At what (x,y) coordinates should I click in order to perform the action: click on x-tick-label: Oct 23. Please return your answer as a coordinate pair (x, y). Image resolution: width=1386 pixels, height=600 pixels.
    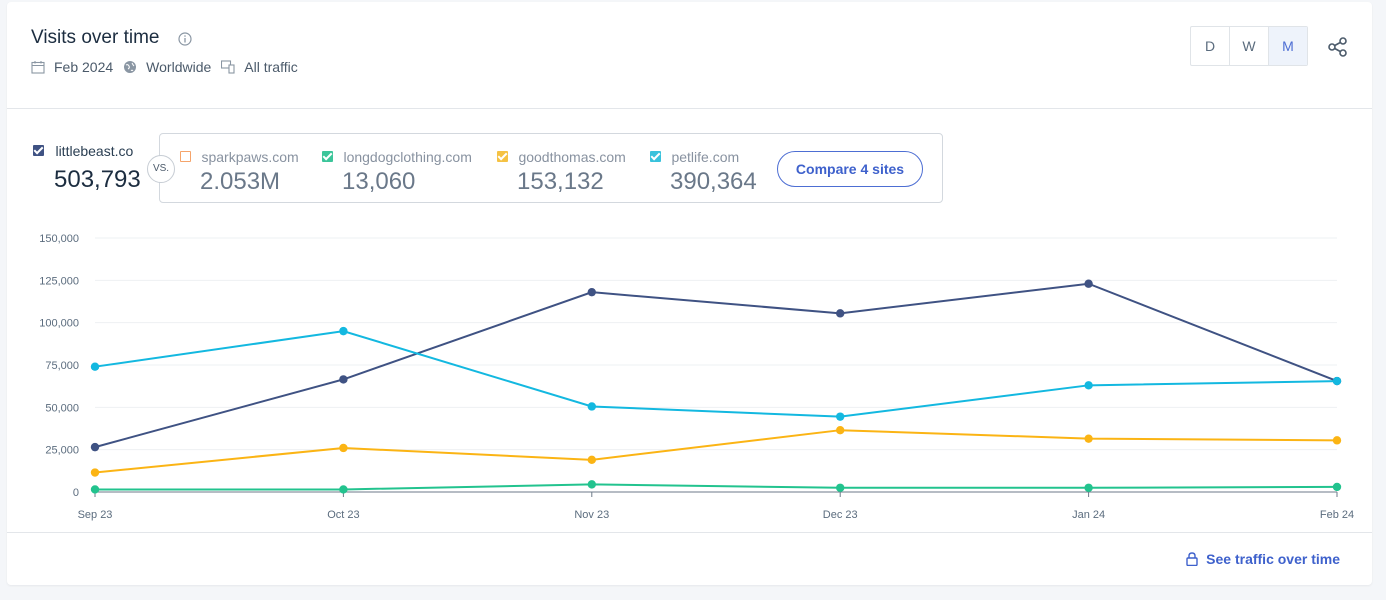
    Looking at the image, I should click on (343, 515).